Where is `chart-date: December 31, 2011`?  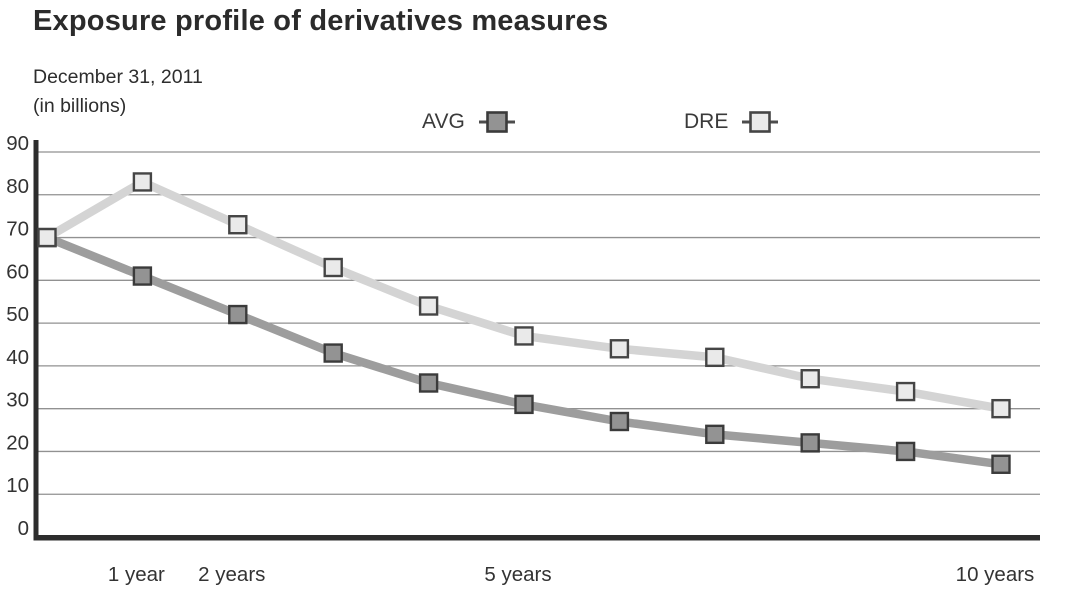 chart-date: December 31, 2011 is located at coordinates (118, 77).